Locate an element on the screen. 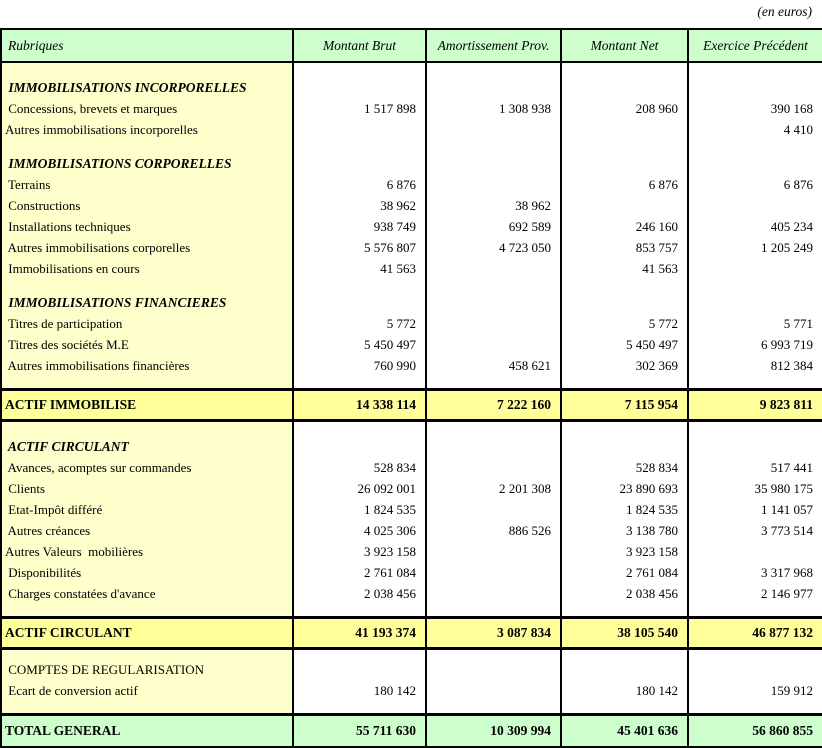 This screenshot has width=822, height=748. section-row: ACTIF CIRCULANT is located at coordinates (411, 438).